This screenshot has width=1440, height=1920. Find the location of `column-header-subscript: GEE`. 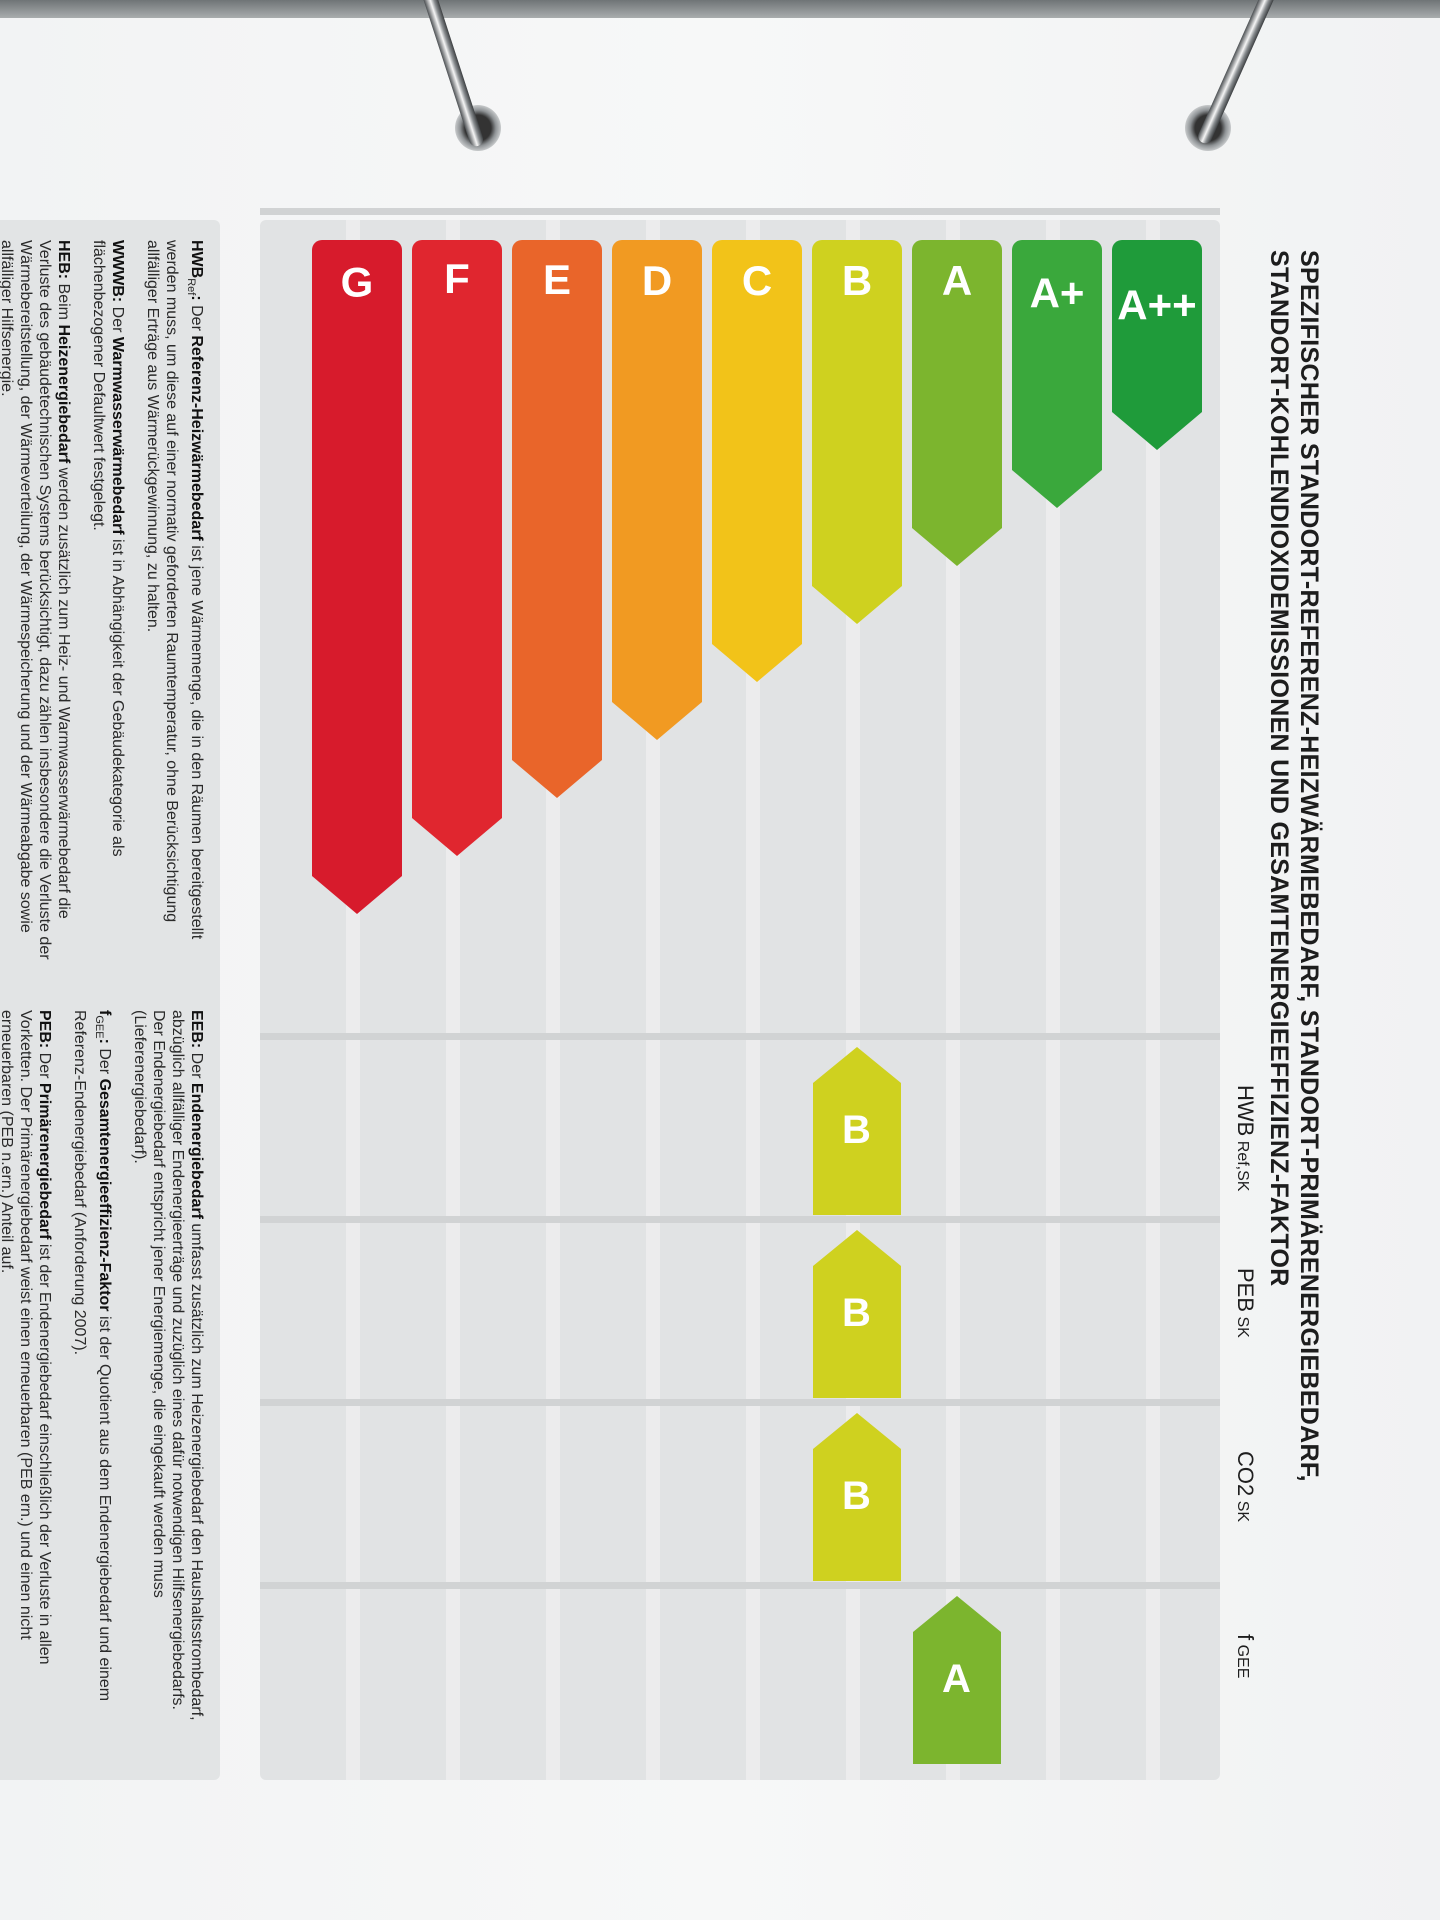

column-header-subscript: GEE is located at coordinates (1242, 1659).